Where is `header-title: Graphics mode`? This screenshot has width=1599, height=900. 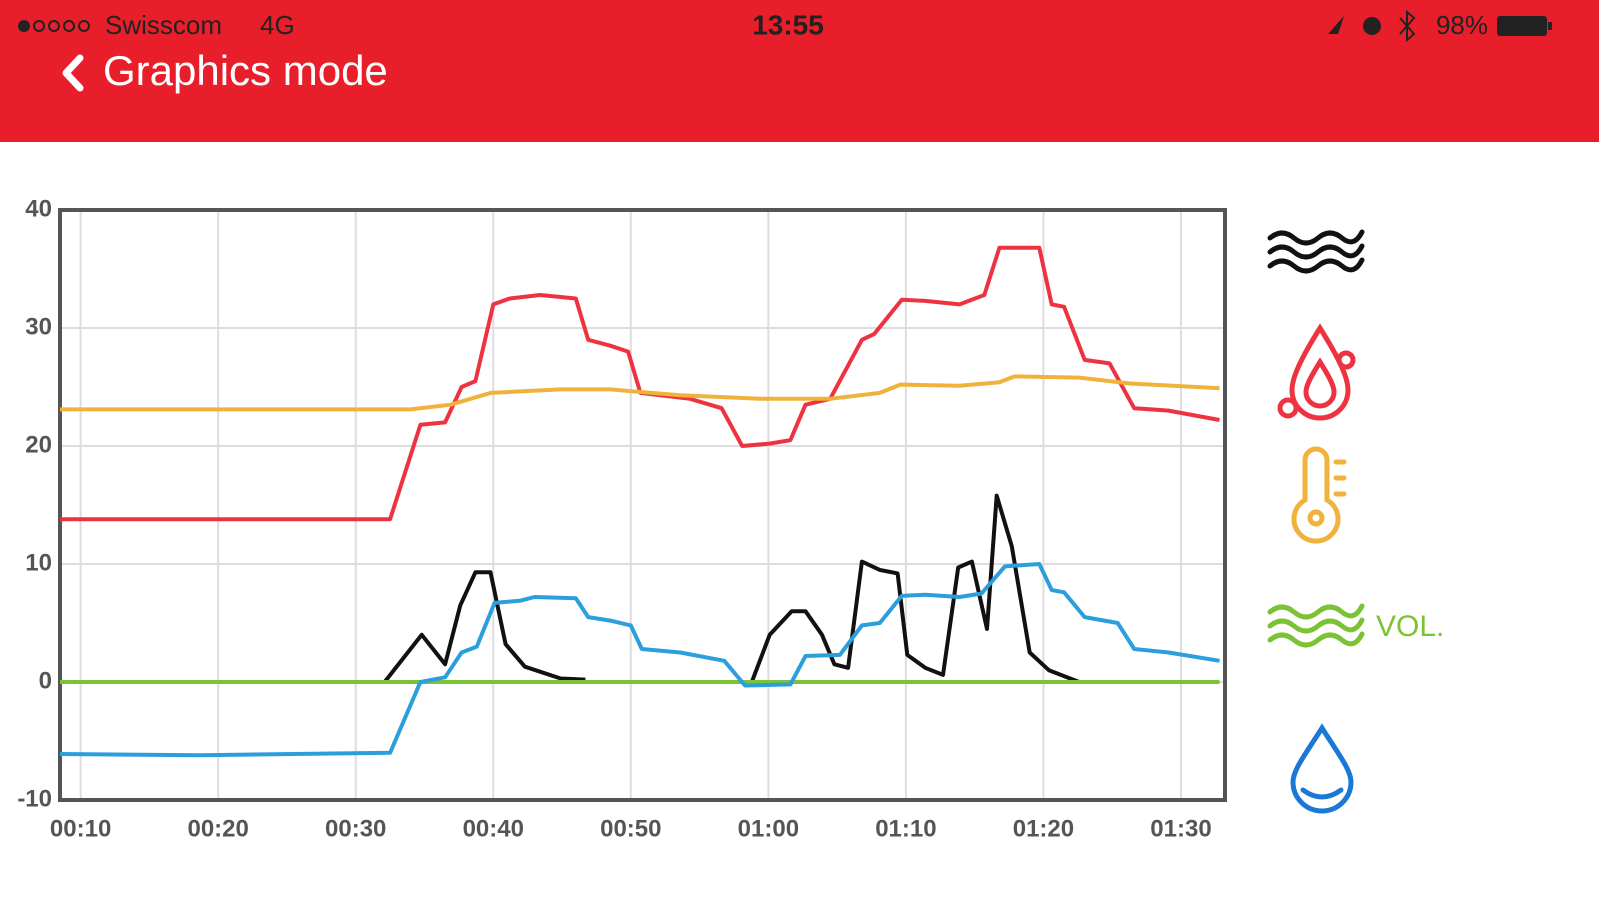
header-title: Graphics mode is located at coordinates (245, 70).